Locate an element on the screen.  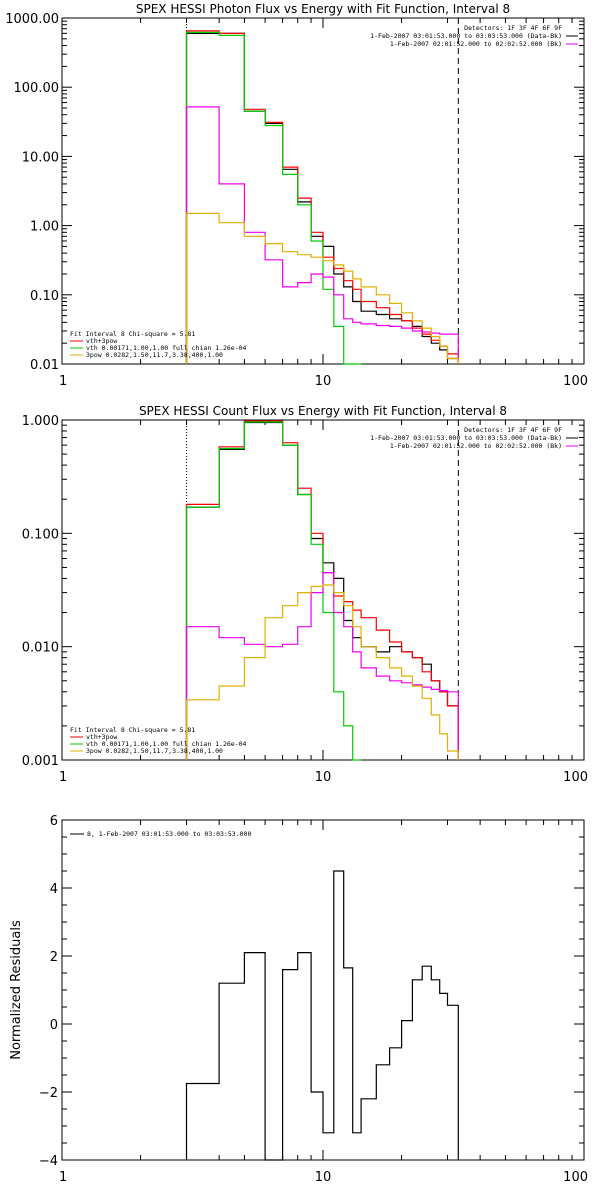
y-tick-label: 4 is located at coordinates (54, 889).